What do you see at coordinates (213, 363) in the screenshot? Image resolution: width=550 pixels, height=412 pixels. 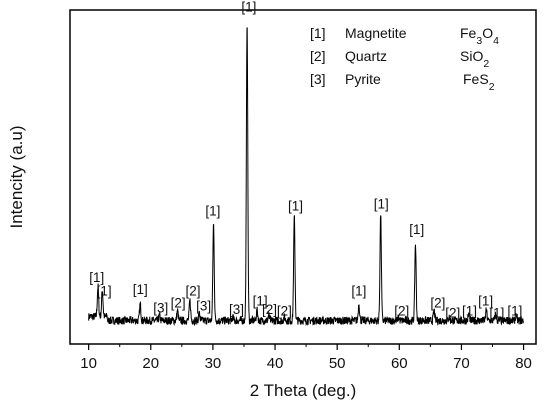 I see `x-tick-label: 30` at bounding box center [213, 363].